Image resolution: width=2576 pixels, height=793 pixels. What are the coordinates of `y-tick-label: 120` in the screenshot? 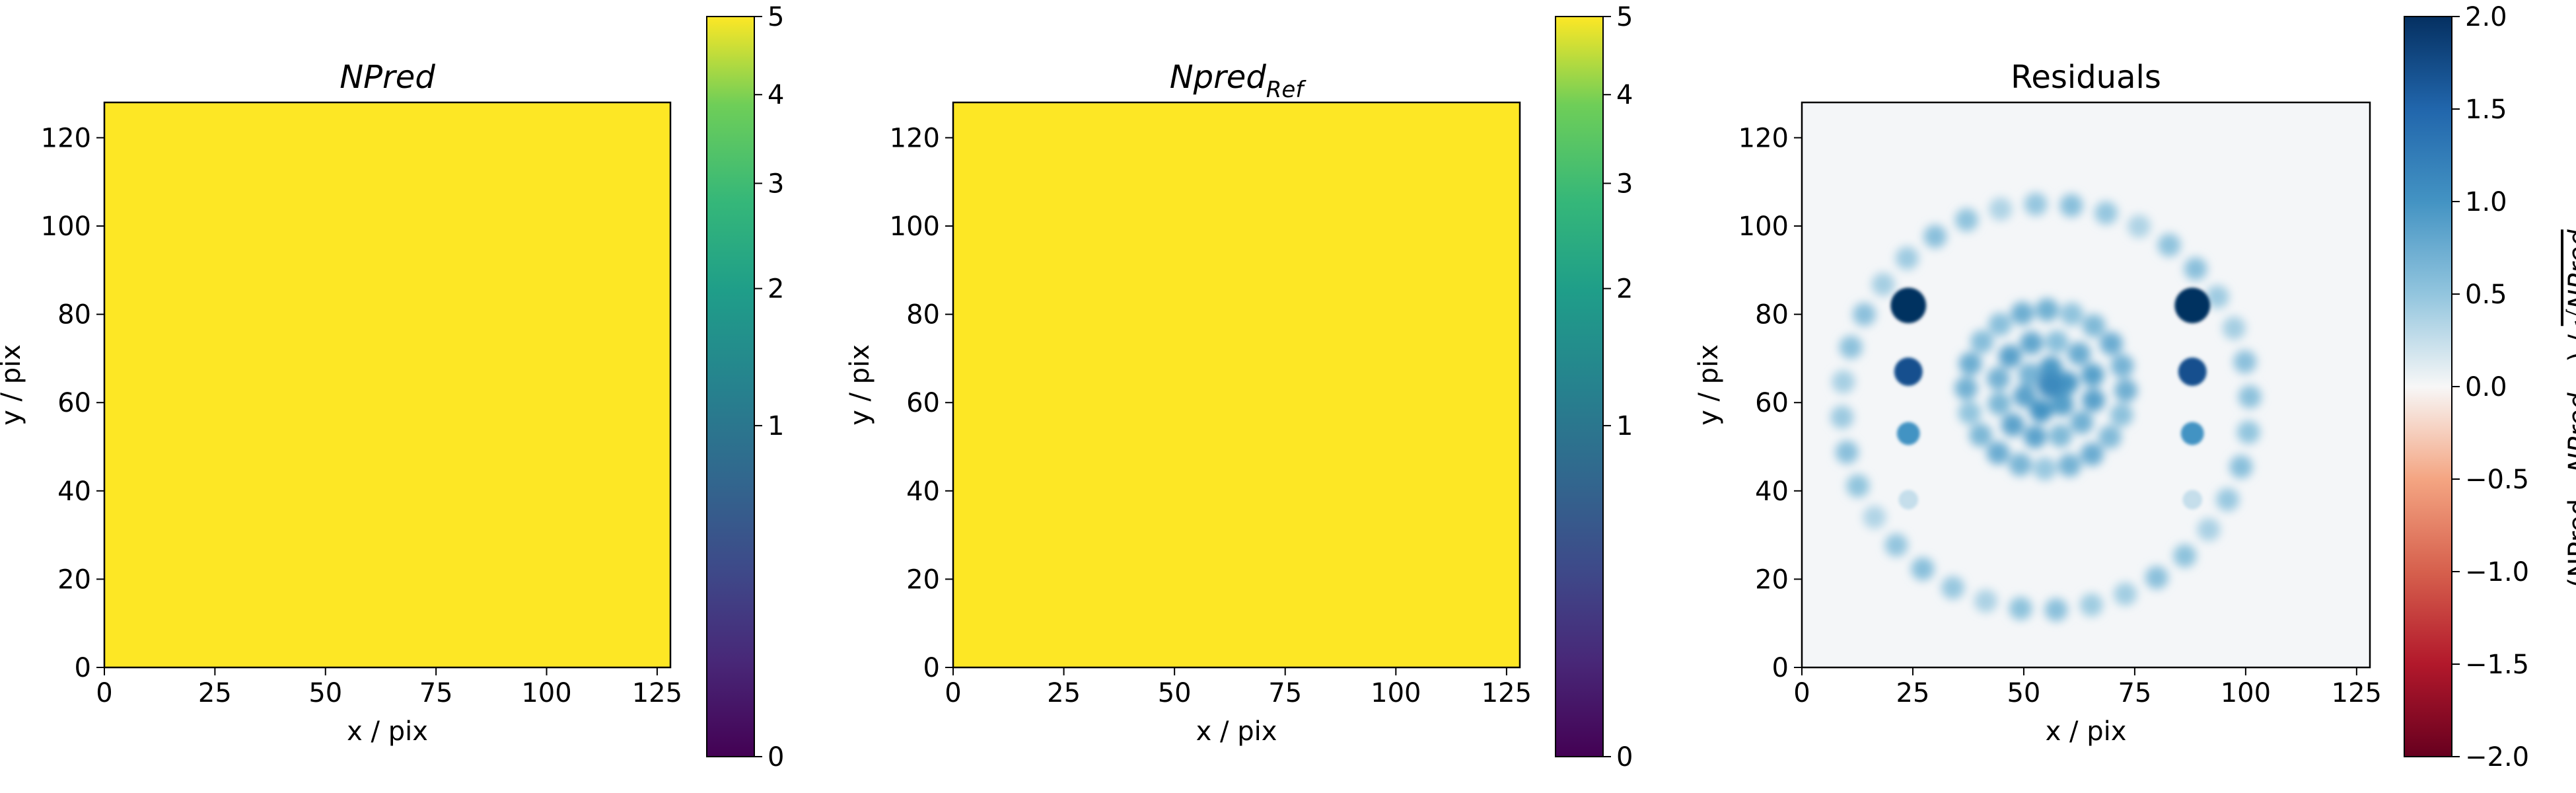 It's located at (1763, 138).